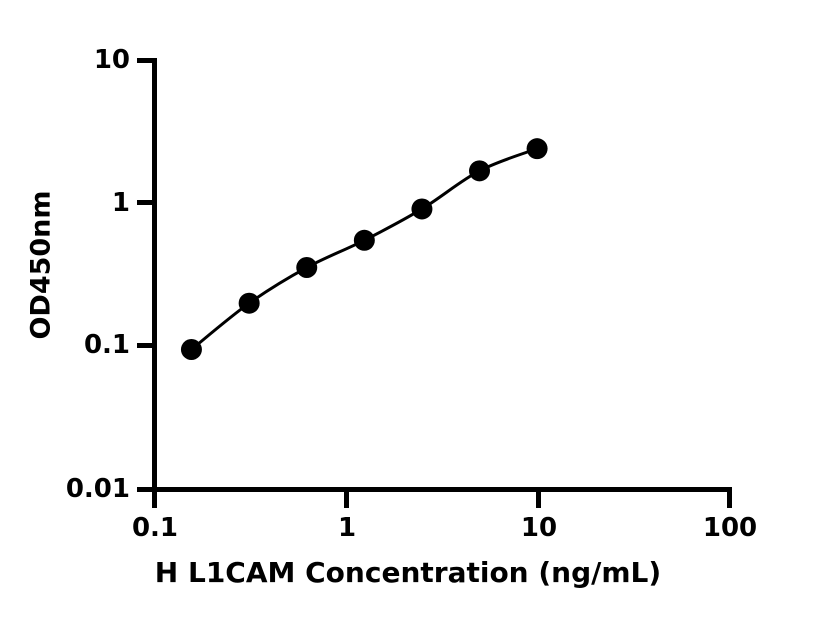 This screenshot has width=816, height=640. What do you see at coordinates (111, 60) in the screenshot?
I see `y-tick-label-10: 10` at bounding box center [111, 60].